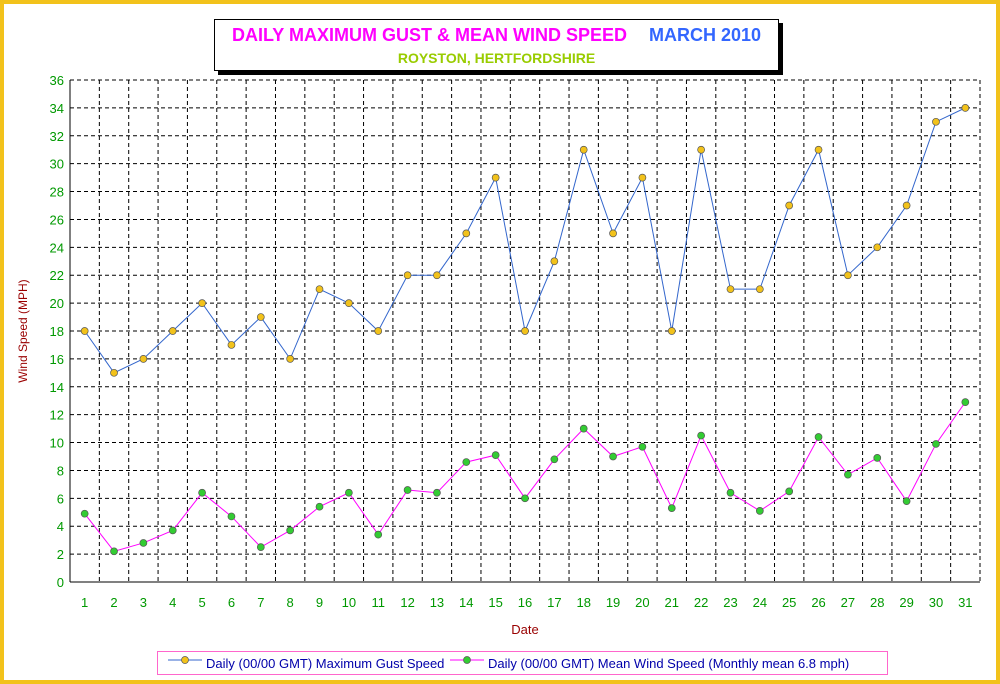 This screenshot has height=684, width=1000. What do you see at coordinates (701, 602) in the screenshot?
I see `x-tick-label: 22` at bounding box center [701, 602].